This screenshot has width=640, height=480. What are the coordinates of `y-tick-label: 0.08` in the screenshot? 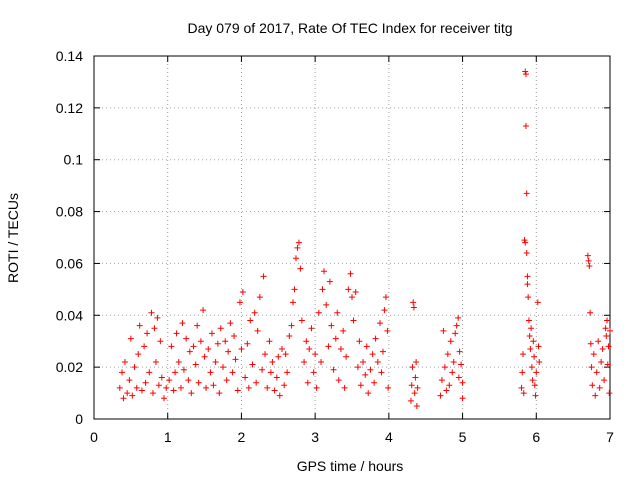 It's located at (69, 212).